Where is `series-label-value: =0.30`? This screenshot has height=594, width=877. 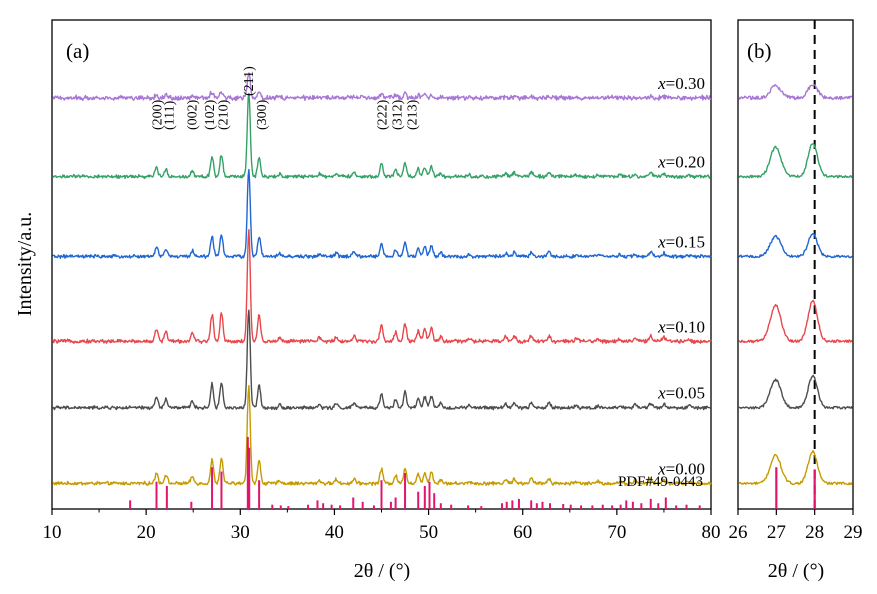
series-label-value: =0.30 is located at coordinates (685, 83).